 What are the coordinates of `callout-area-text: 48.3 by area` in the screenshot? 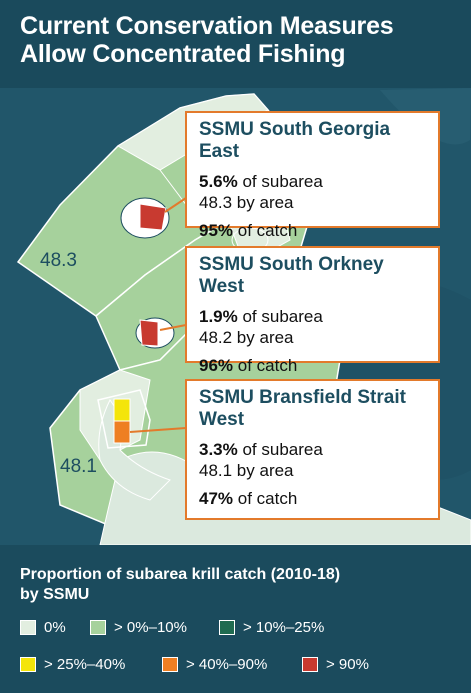 It's located at (246, 202).